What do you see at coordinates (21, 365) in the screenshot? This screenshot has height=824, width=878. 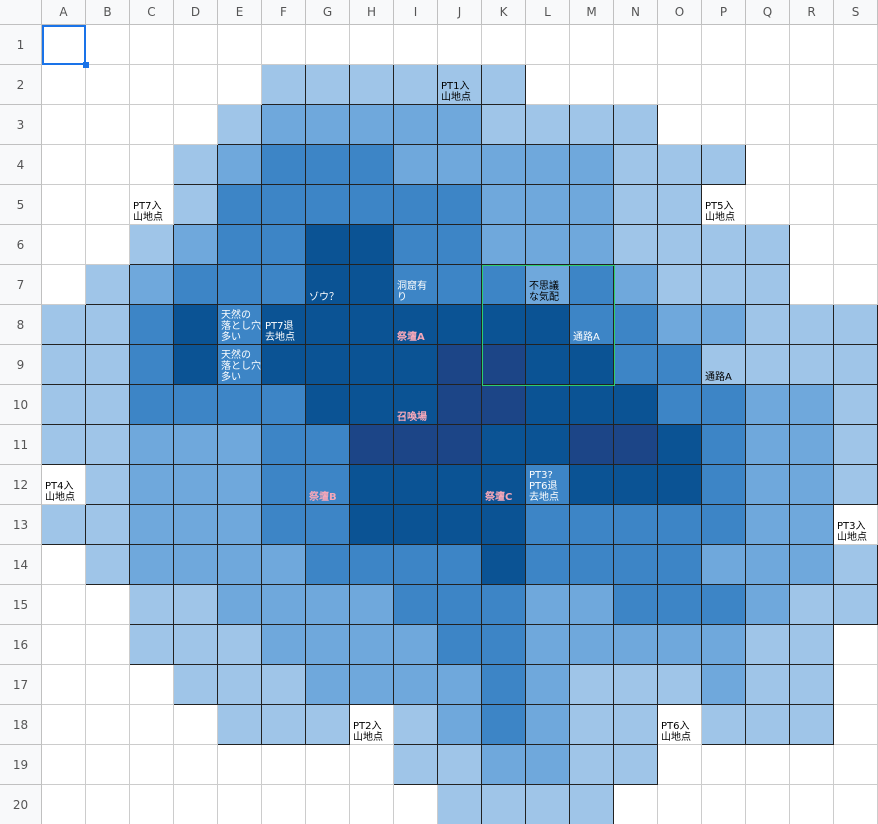 I see `row-header: 9` at bounding box center [21, 365].